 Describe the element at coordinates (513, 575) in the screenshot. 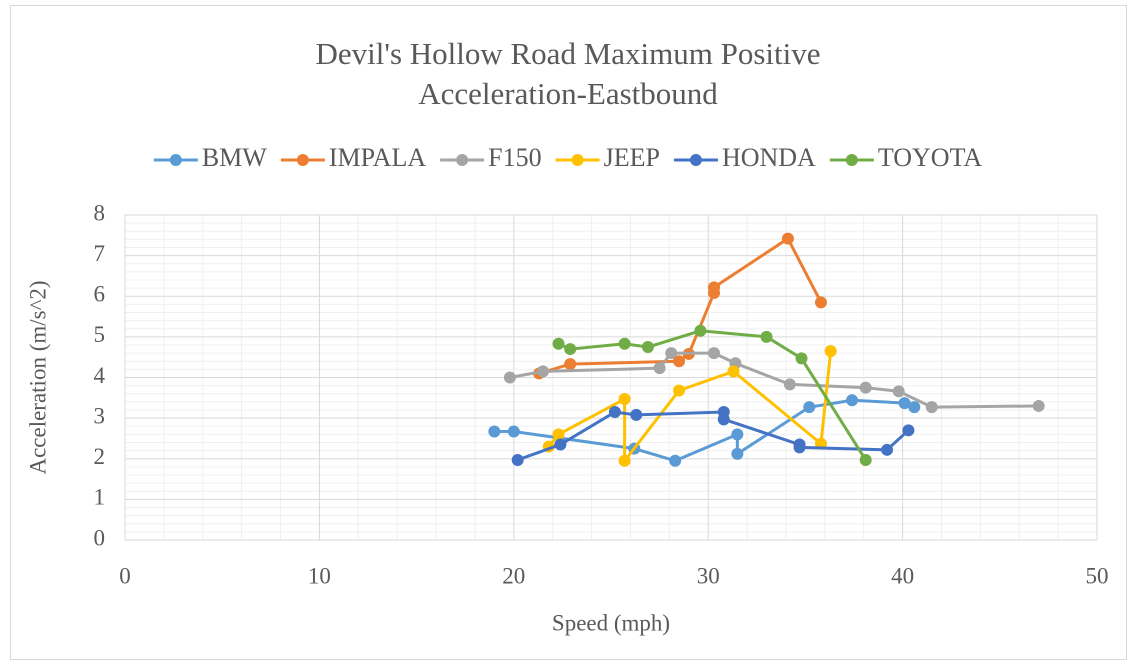

I see `x-tick-label: 20` at that location.